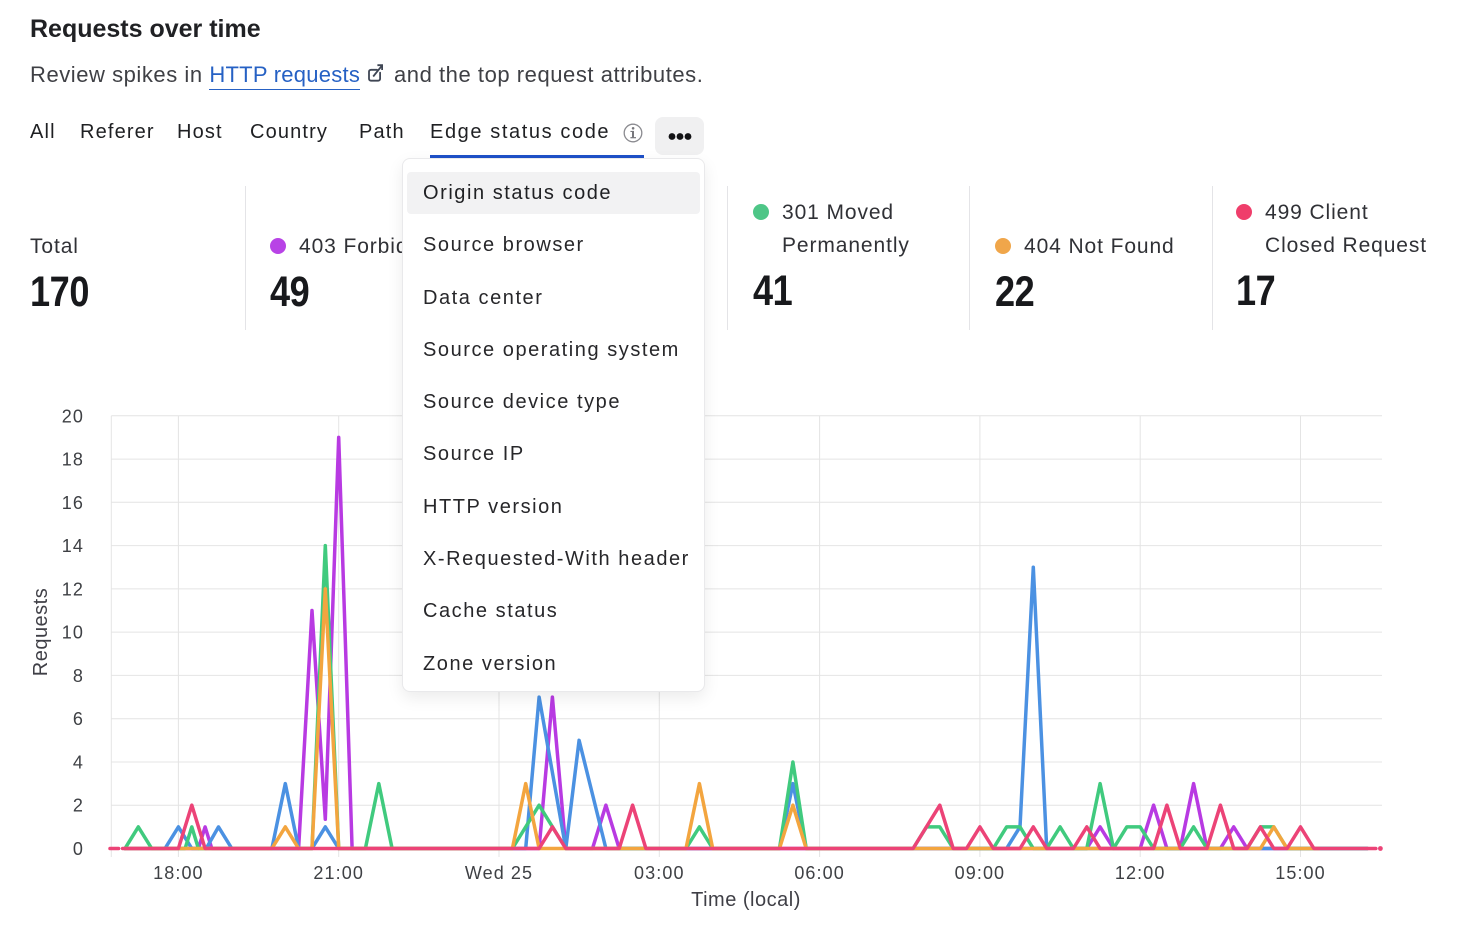  Describe the element at coordinates (78, 806) in the screenshot. I see `svg-text: 2` at that location.